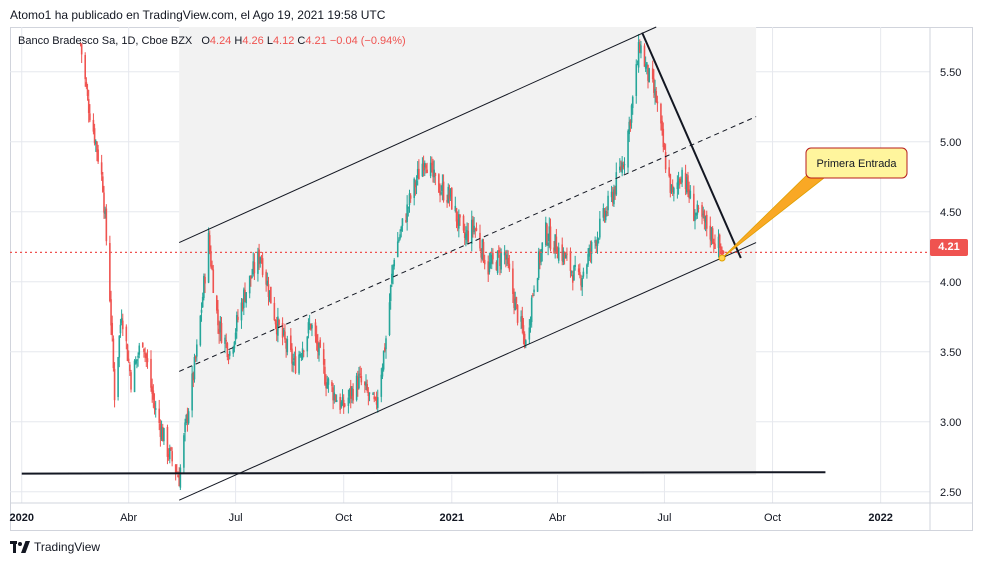 The image size is (984, 566). I want to click on y-tick-label: 3.50, so click(950, 353).